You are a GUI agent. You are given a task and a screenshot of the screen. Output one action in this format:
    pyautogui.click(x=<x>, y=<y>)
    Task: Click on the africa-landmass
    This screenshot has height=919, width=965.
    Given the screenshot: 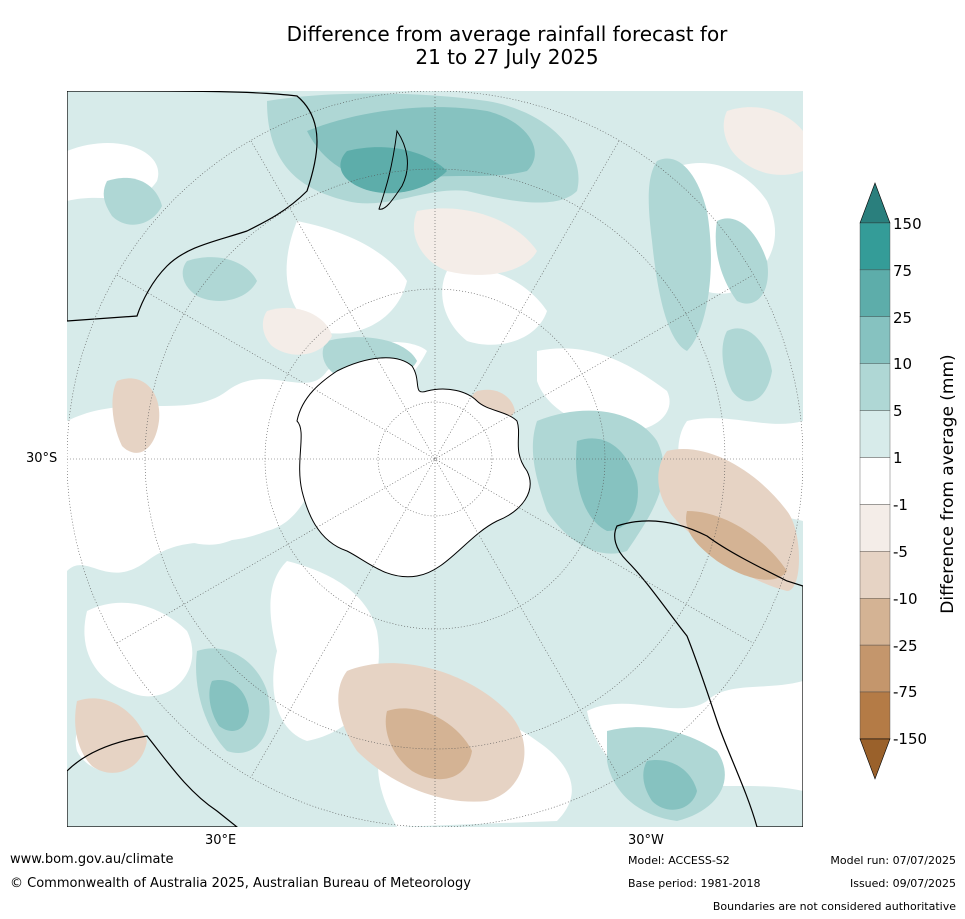 What is the action you would take?
    pyautogui.click(x=152, y=781)
    